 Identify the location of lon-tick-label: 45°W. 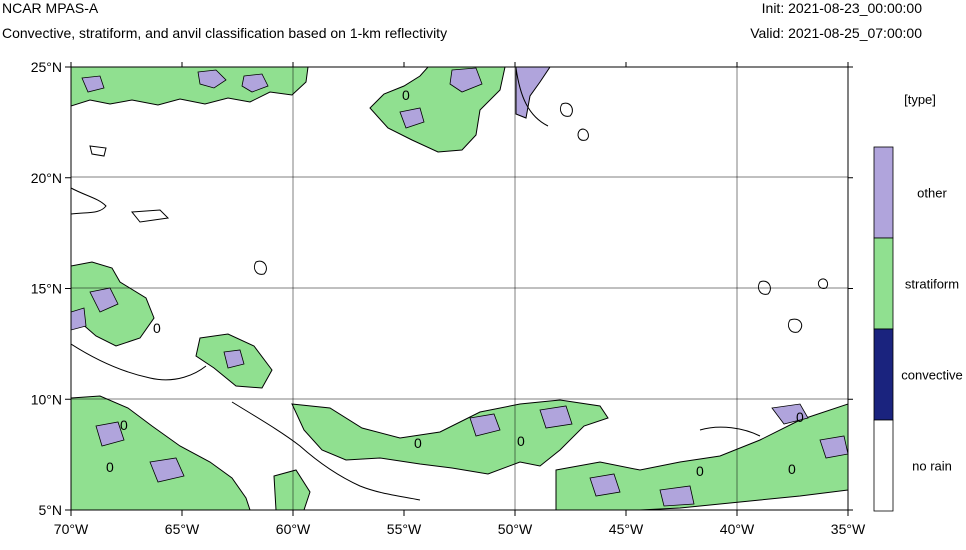
(626, 529).